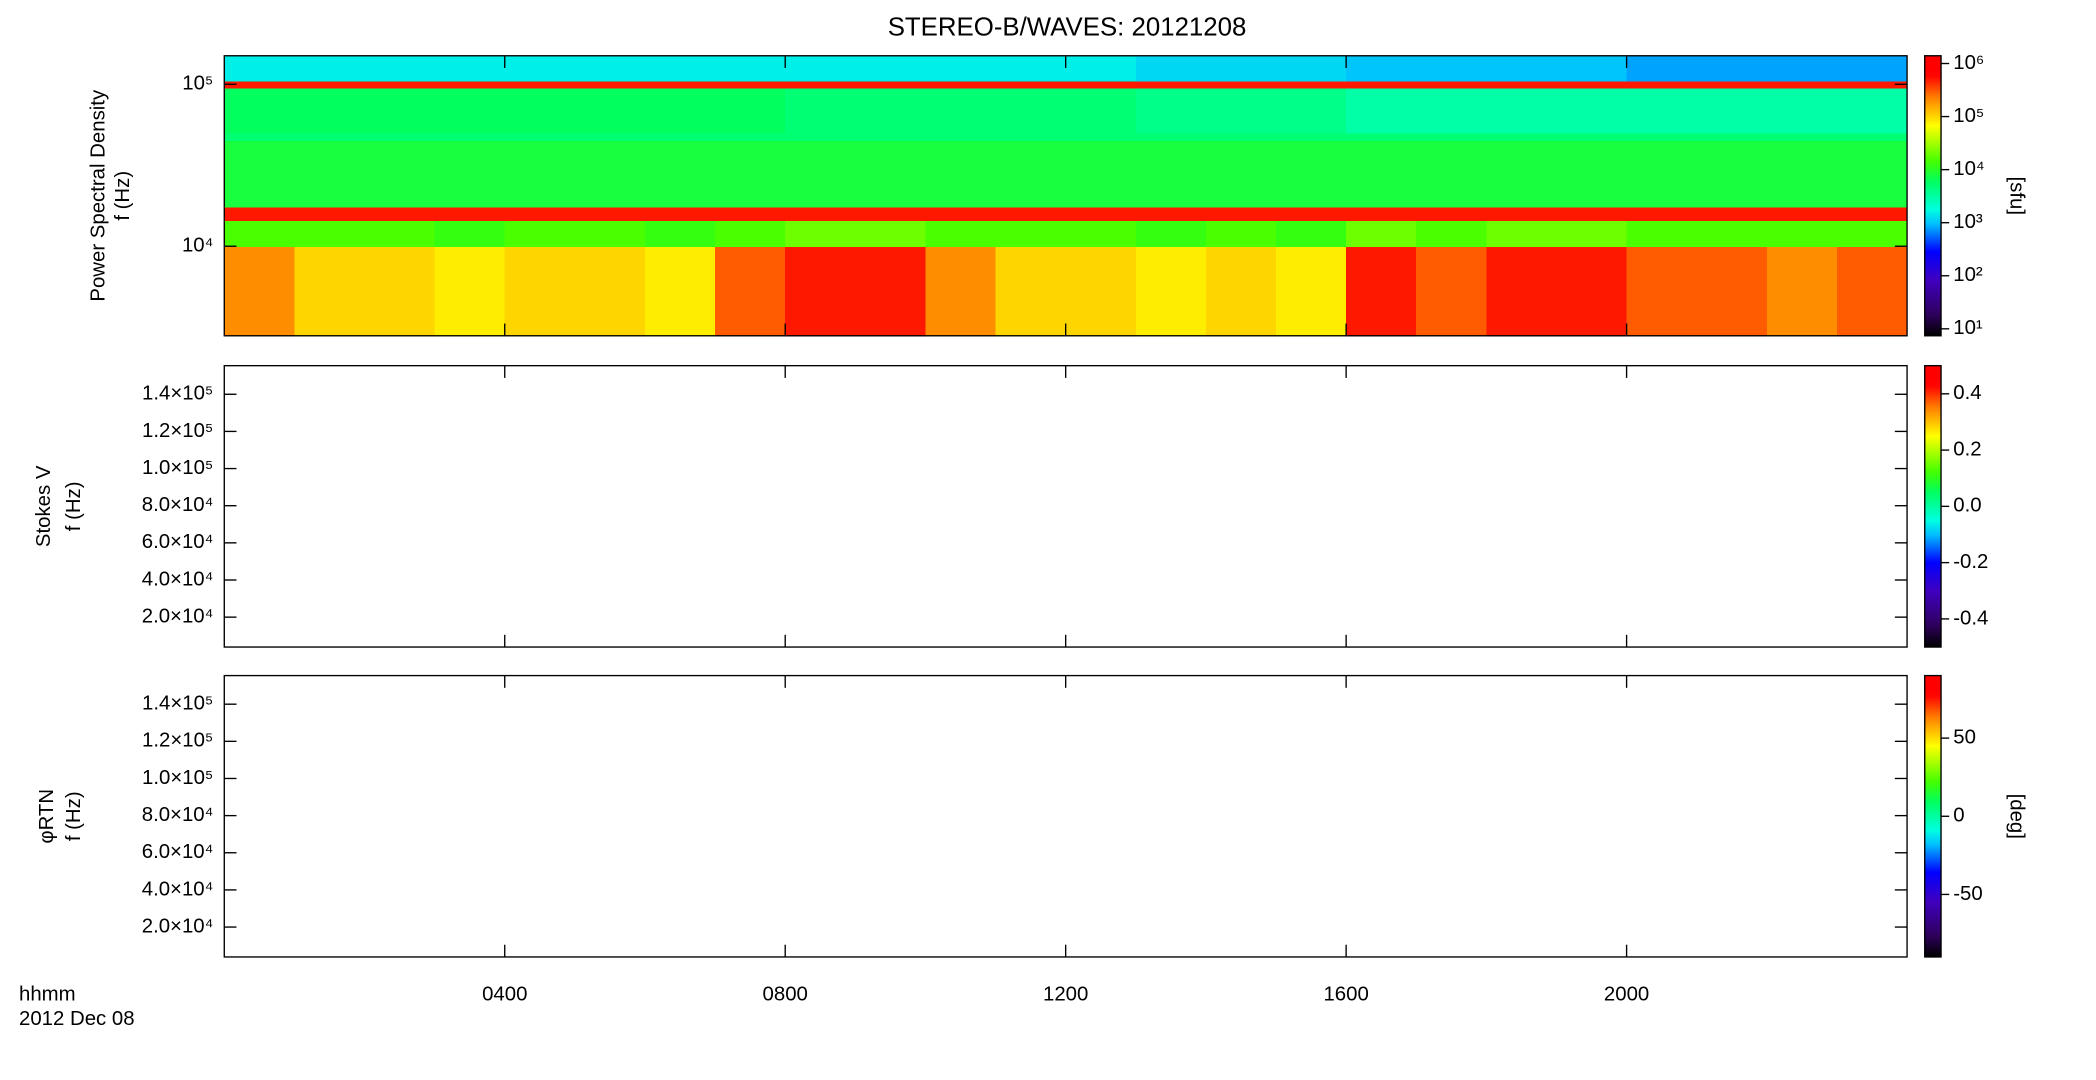 Image resolution: width=2096 pixels, height=1080 pixels. What do you see at coordinates (1967, 449) in the screenshot?
I see `colorbar-tick-label: 0.2` at bounding box center [1967, 449].